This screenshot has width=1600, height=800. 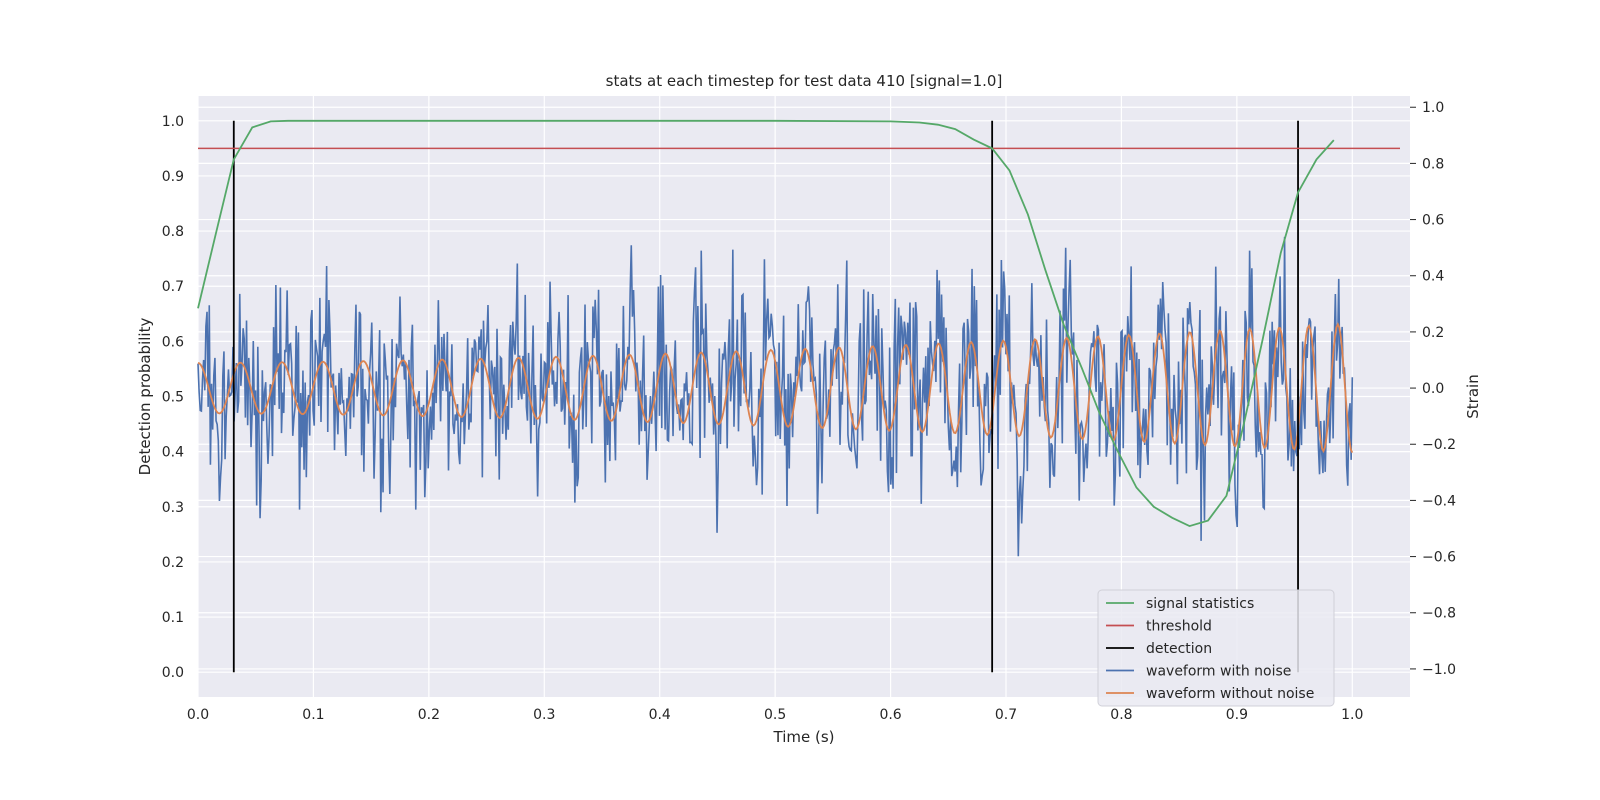 I want to click on y2-tick-label: 0.0, so click(x=1433, y=389).